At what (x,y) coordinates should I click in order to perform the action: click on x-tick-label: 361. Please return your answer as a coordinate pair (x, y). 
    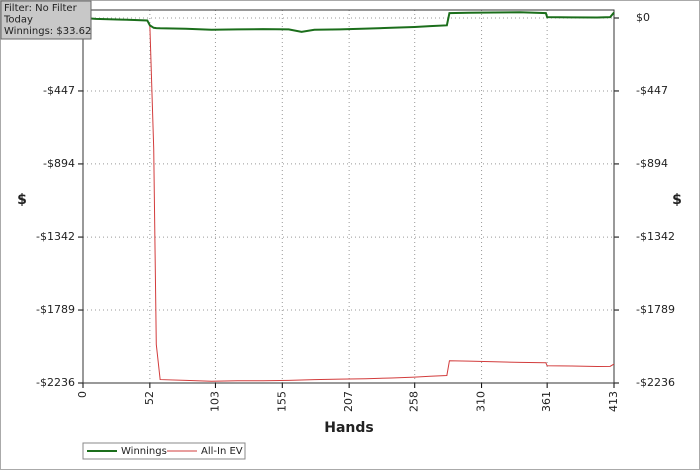
    Looking at the image, I should click on (546, 401).